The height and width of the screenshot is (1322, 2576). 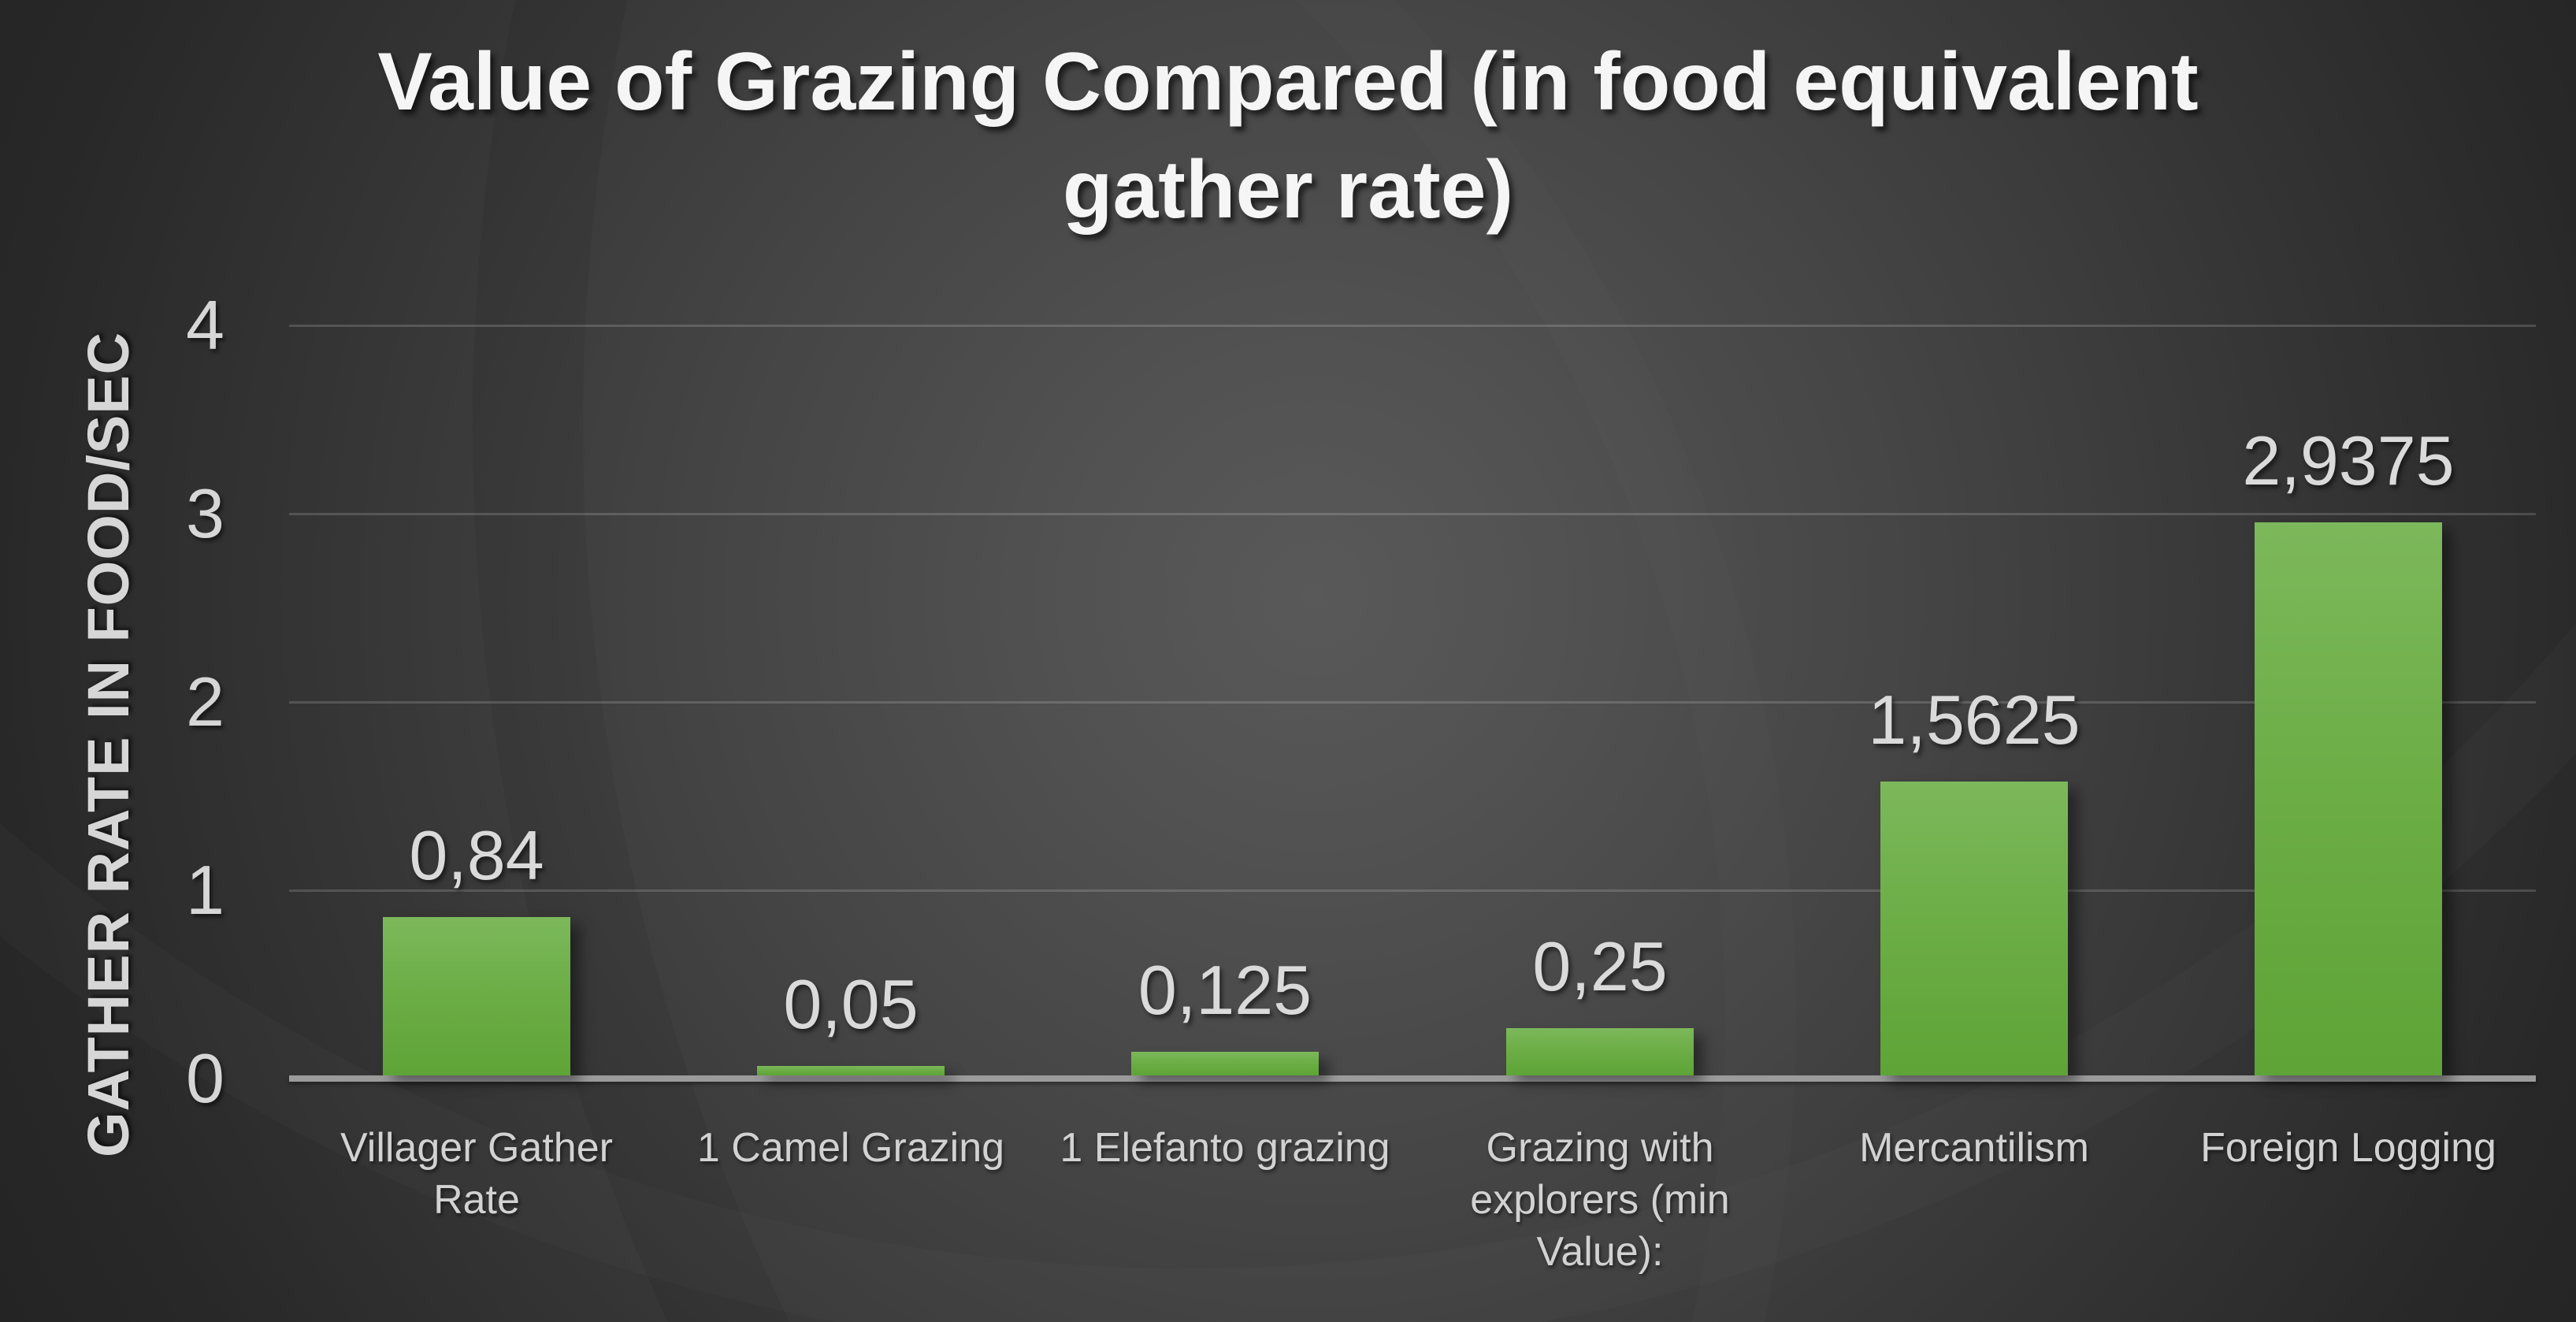 What do you see at coordinates (476, 1174) in the screenshot?
I see `x-category-label: Villager Gather Rate` at bounding box center [476, 1174].